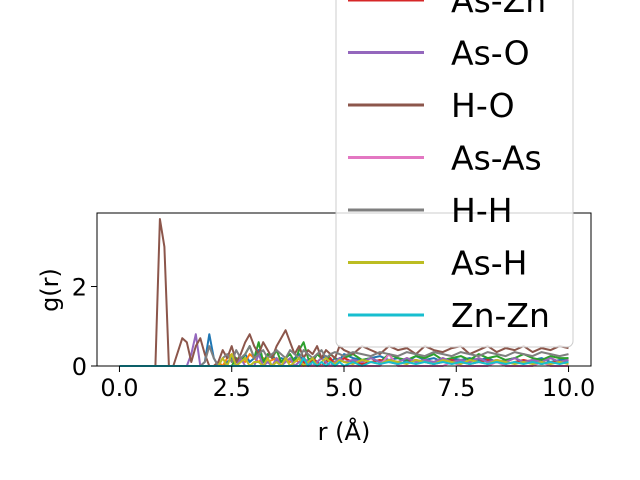 This screenshot has width=640, height=480. What do you see at coordinates (79, 288) in the screenshot?
I see `y-tick-label: 2` at bounding box center [79, 288].